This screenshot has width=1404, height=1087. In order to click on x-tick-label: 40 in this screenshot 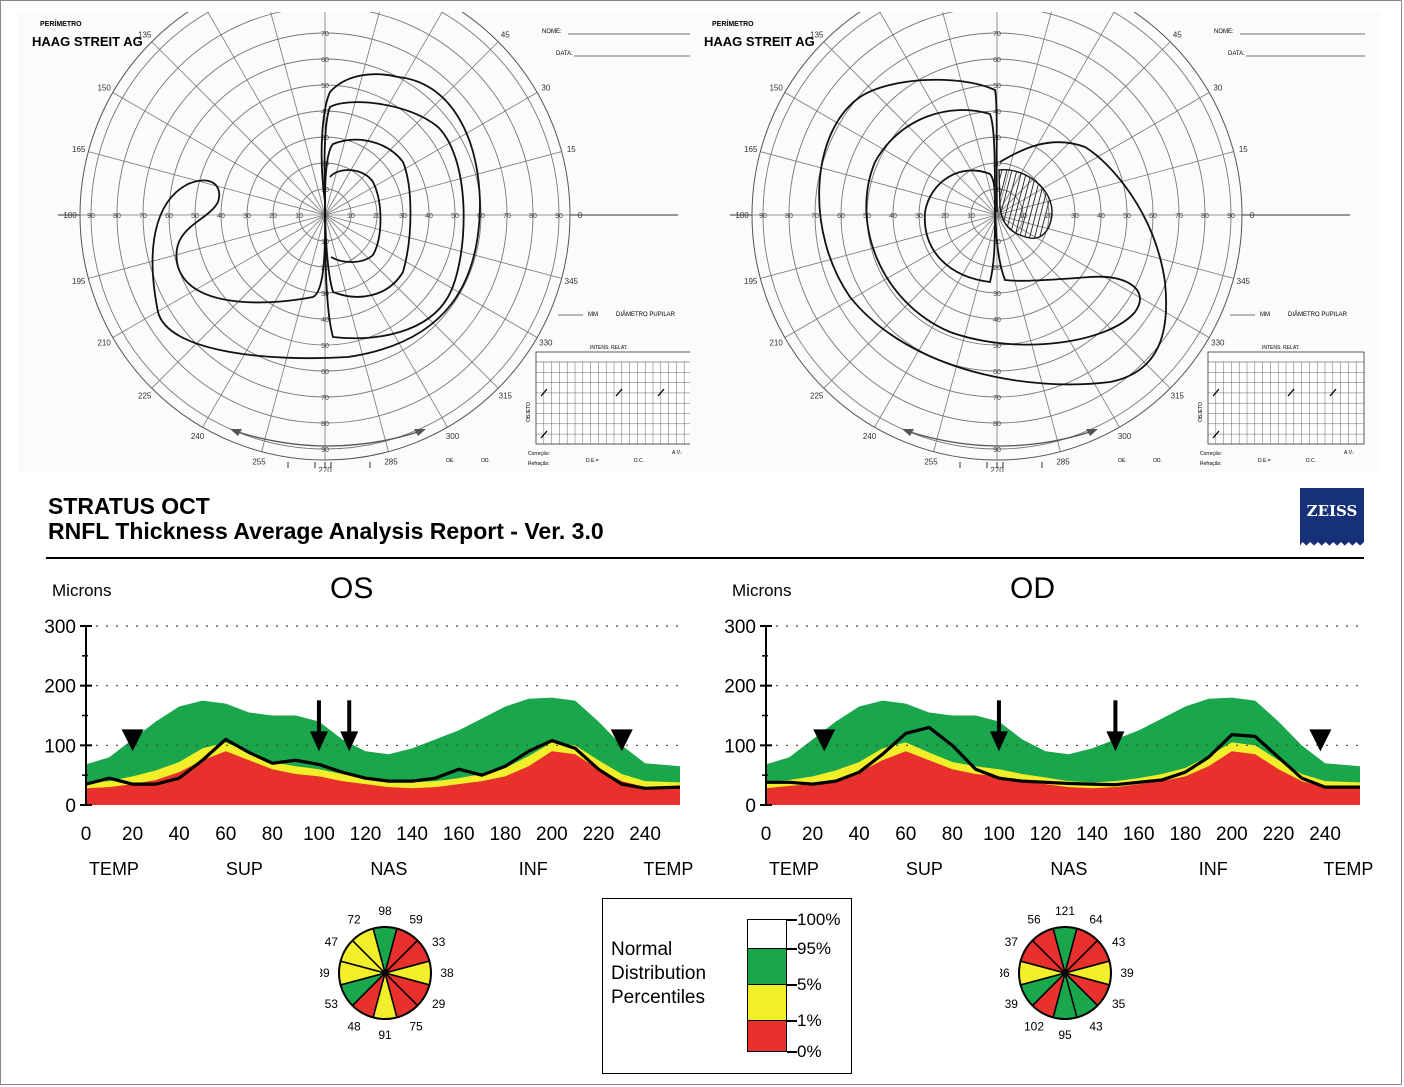, I will do `click(179, 834)`.